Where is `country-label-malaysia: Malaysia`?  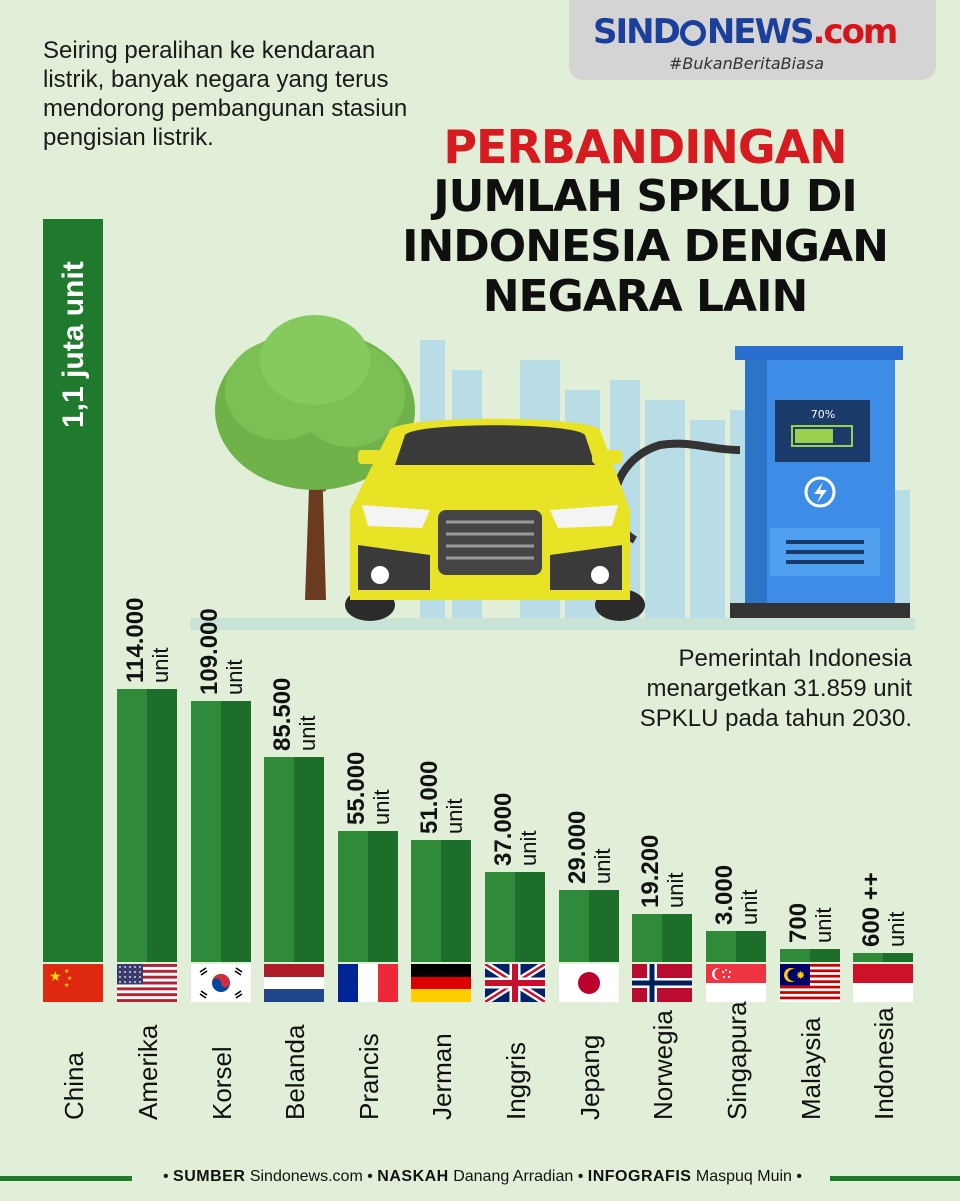
country-label-malaysia: Malaysia is located at coordinates (811, 1068).